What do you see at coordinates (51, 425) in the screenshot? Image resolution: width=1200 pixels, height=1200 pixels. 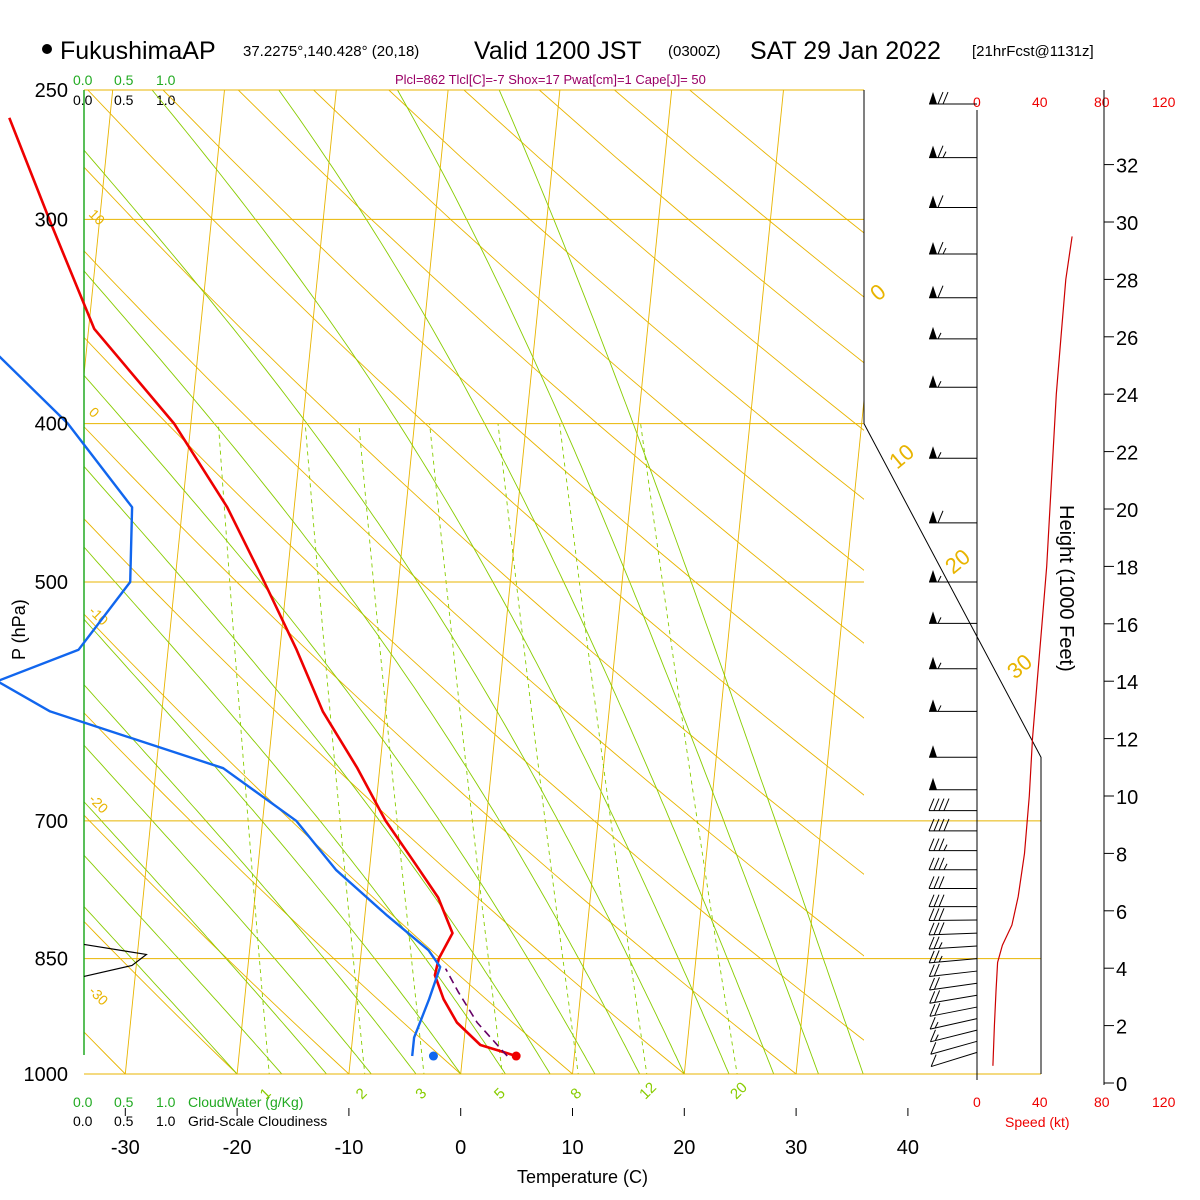 I see `pressure-tick-label: 400` at bounding box center [51, 425].